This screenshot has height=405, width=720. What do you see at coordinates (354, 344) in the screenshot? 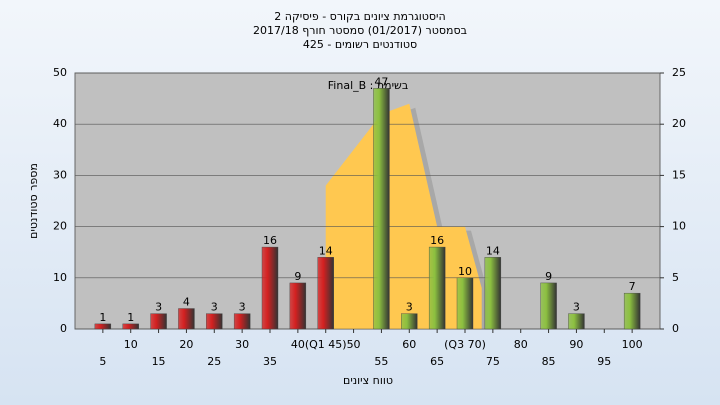
I see `x-tick-label: 50` at bounding box center [354, 344].